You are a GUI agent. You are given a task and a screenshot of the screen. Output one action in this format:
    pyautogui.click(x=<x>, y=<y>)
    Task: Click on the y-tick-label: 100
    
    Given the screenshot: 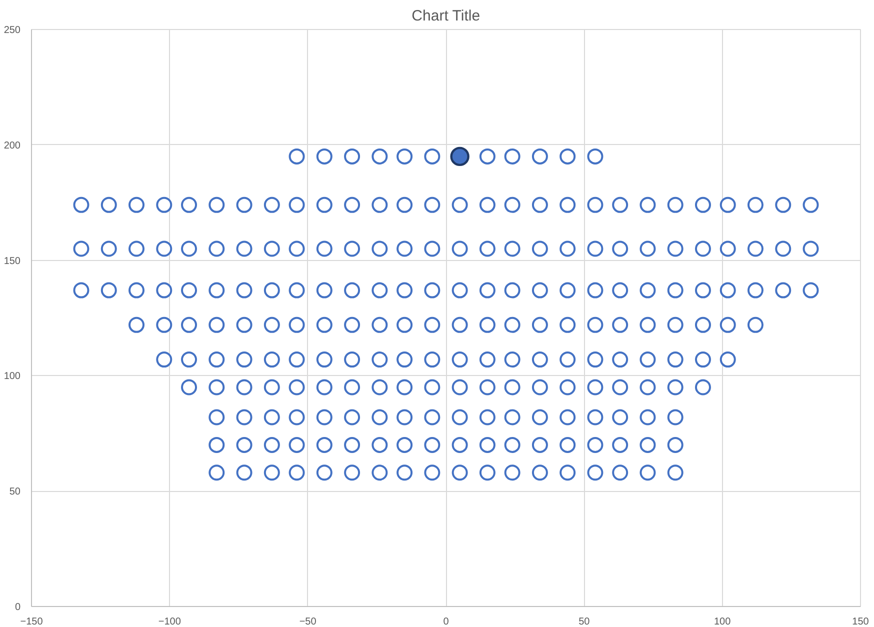 What is the action you would take?
    pyautogui.click(x=12, y=376)
    